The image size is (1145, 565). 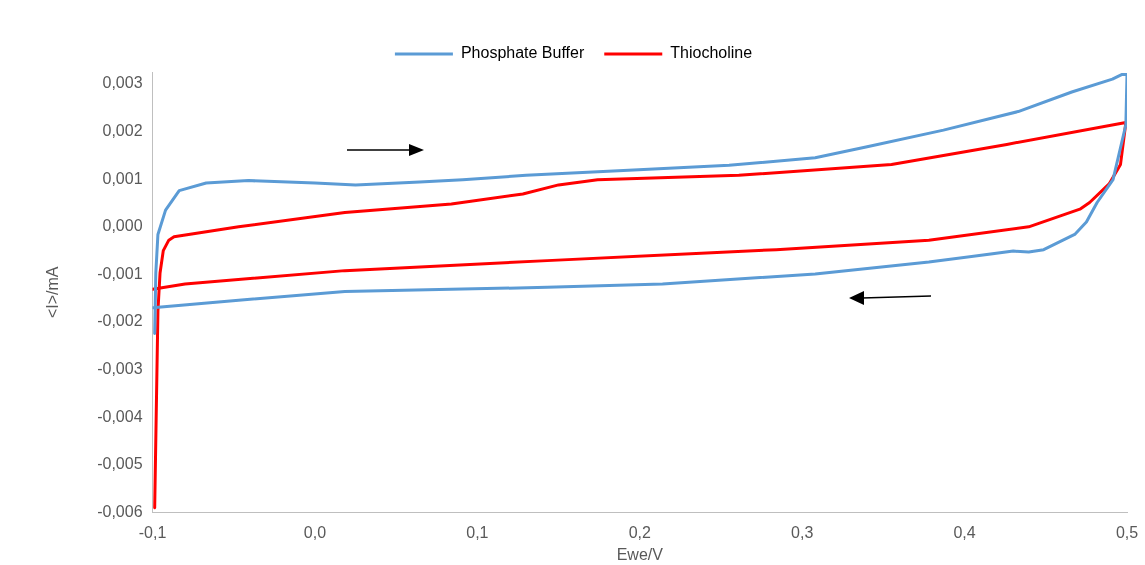 What do you see at coordinates (711, 53) in the screenshot?
I see `legend-label: Thiocholine` at bounding box center [711, 53].